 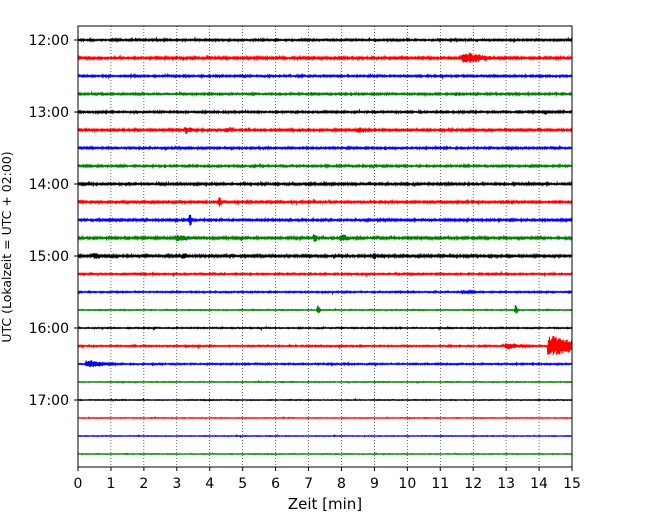 What do you see at coordinates (78, 484) in the screenshot?
I see `x-tick-label: 0` at bounding box center [78, 484].